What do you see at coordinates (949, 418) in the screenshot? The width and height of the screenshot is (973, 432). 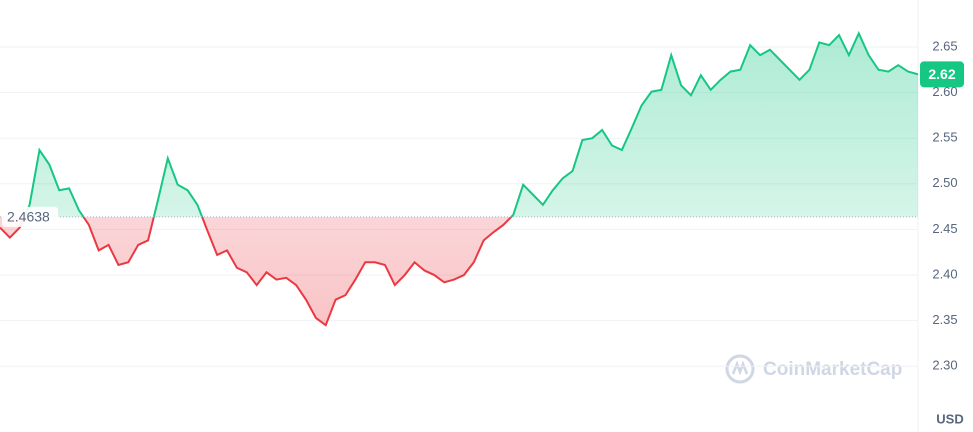 I see `currency-label: USD` at bounding box center [949, 418].